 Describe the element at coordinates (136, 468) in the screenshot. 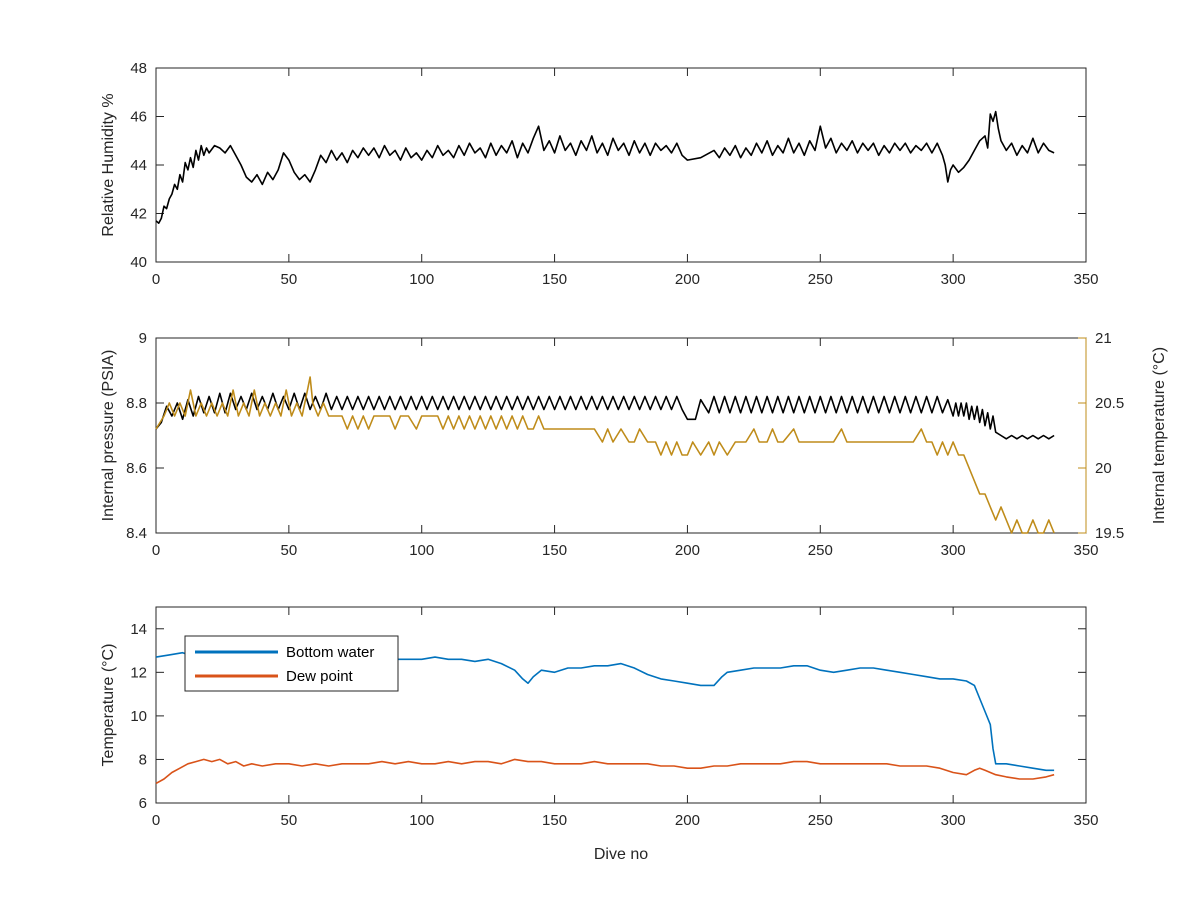

I see `y-tick-label: 8.6` at that location.